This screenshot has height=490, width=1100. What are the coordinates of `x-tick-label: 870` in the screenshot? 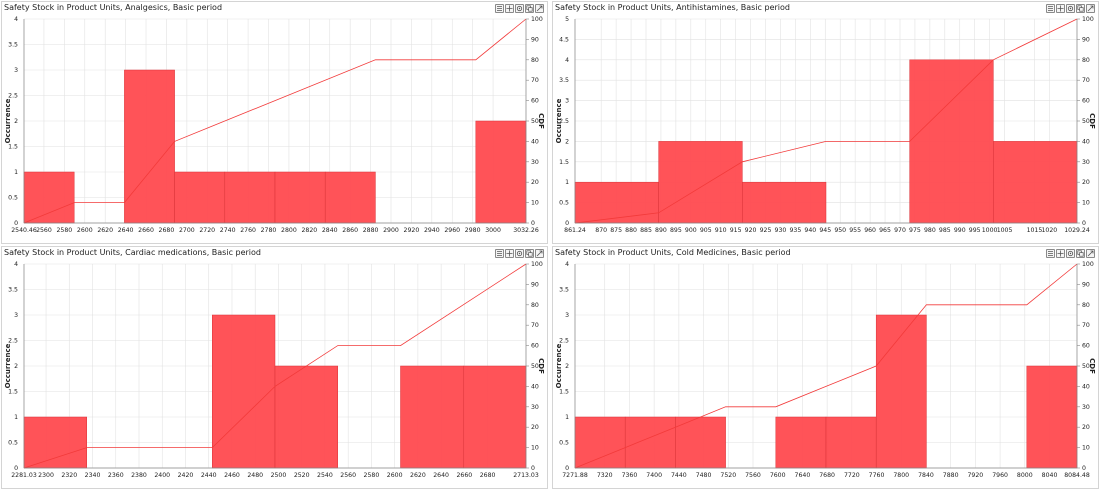 It's located at (601, 230).